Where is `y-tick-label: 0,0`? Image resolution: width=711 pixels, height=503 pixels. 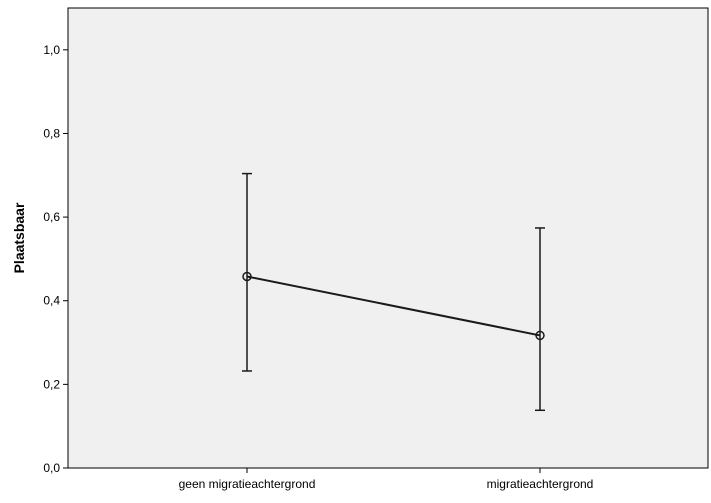 y-tick-label: 0,0 is located at coordinates (51, 468).